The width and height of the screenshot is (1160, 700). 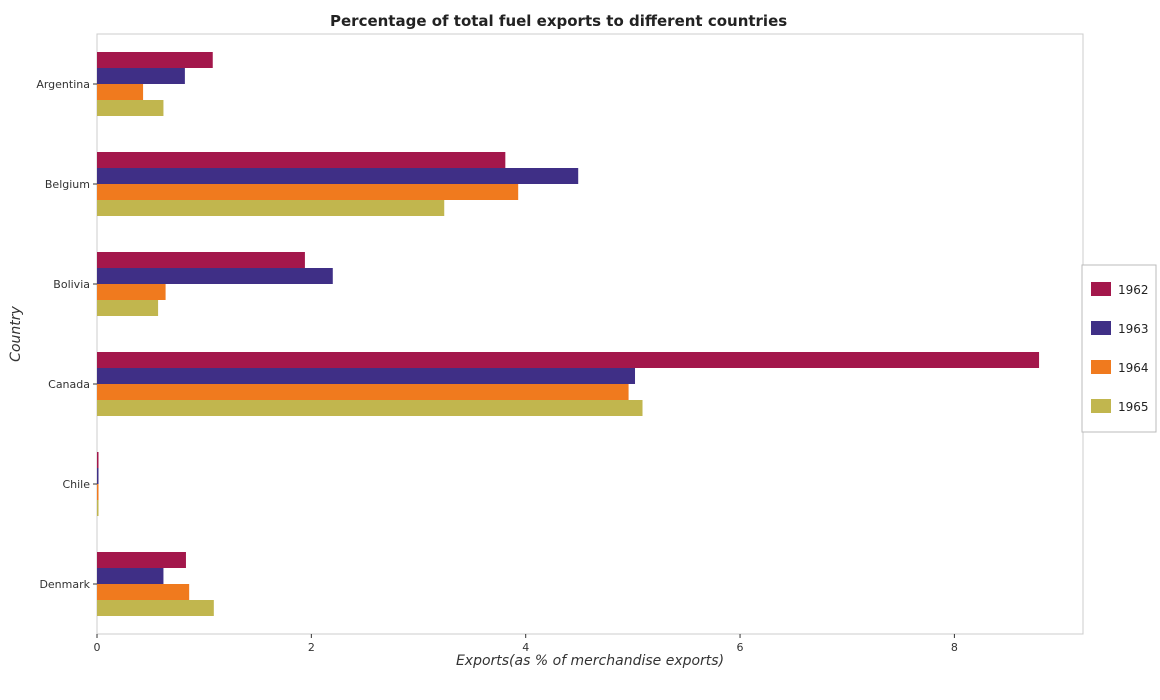 I want to click on bar-bolivia-1963, so click(x=215, y=276).